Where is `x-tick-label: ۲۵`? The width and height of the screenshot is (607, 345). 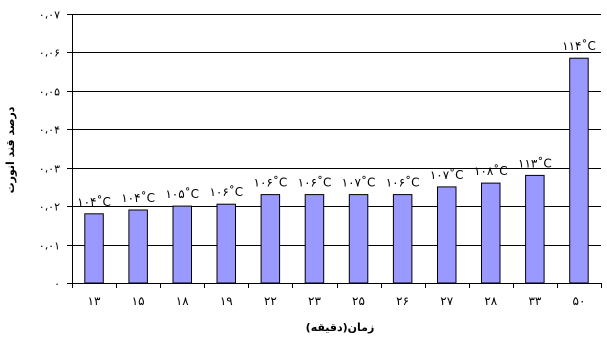
x-tick-label: ۲۵ is located at coordinates (358, 301).